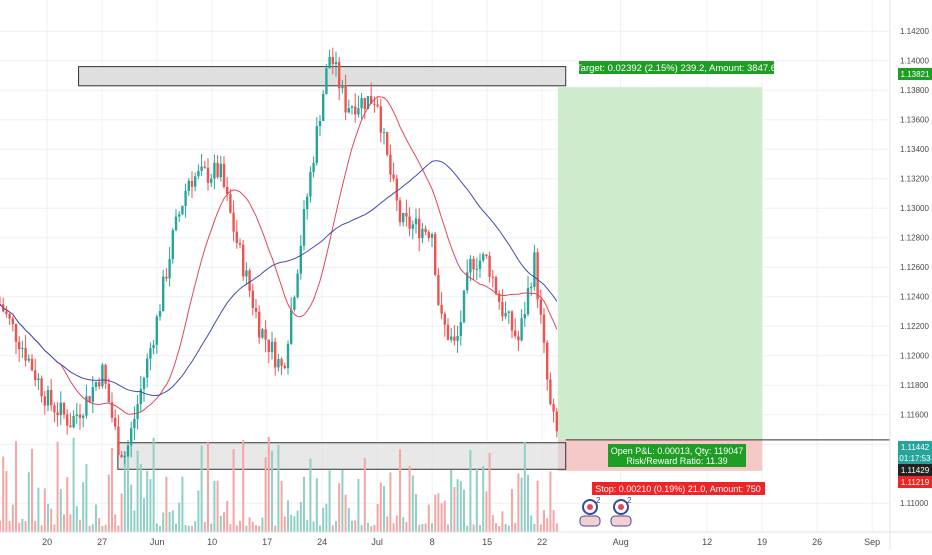 Image resolution: width=932 pixels, height=555 pixels. Describe the element at coordinates (678, 488) in the screenshot. I see `stop-label: Stop: 0.00210 (0.19%) 21.0, Amount: 750` at that location.